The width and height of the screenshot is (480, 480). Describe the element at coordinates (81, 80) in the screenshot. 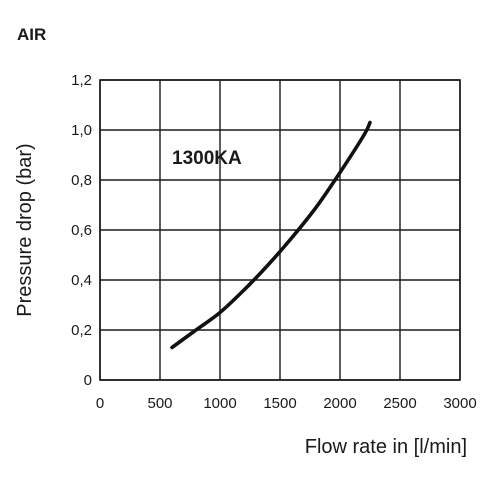

I see `y-tick-label: 1,2` at that location.